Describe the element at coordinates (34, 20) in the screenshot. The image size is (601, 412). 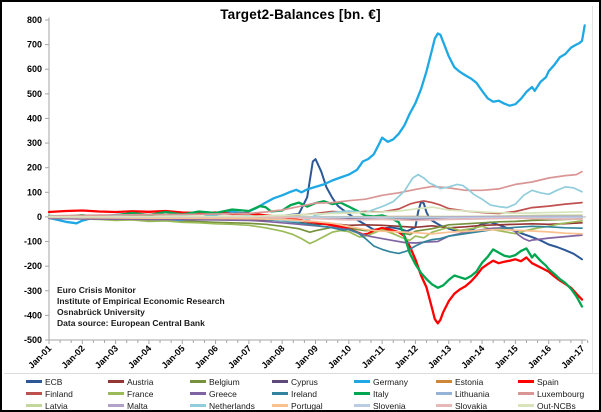
I see `y-axis-label: 800` at that location.